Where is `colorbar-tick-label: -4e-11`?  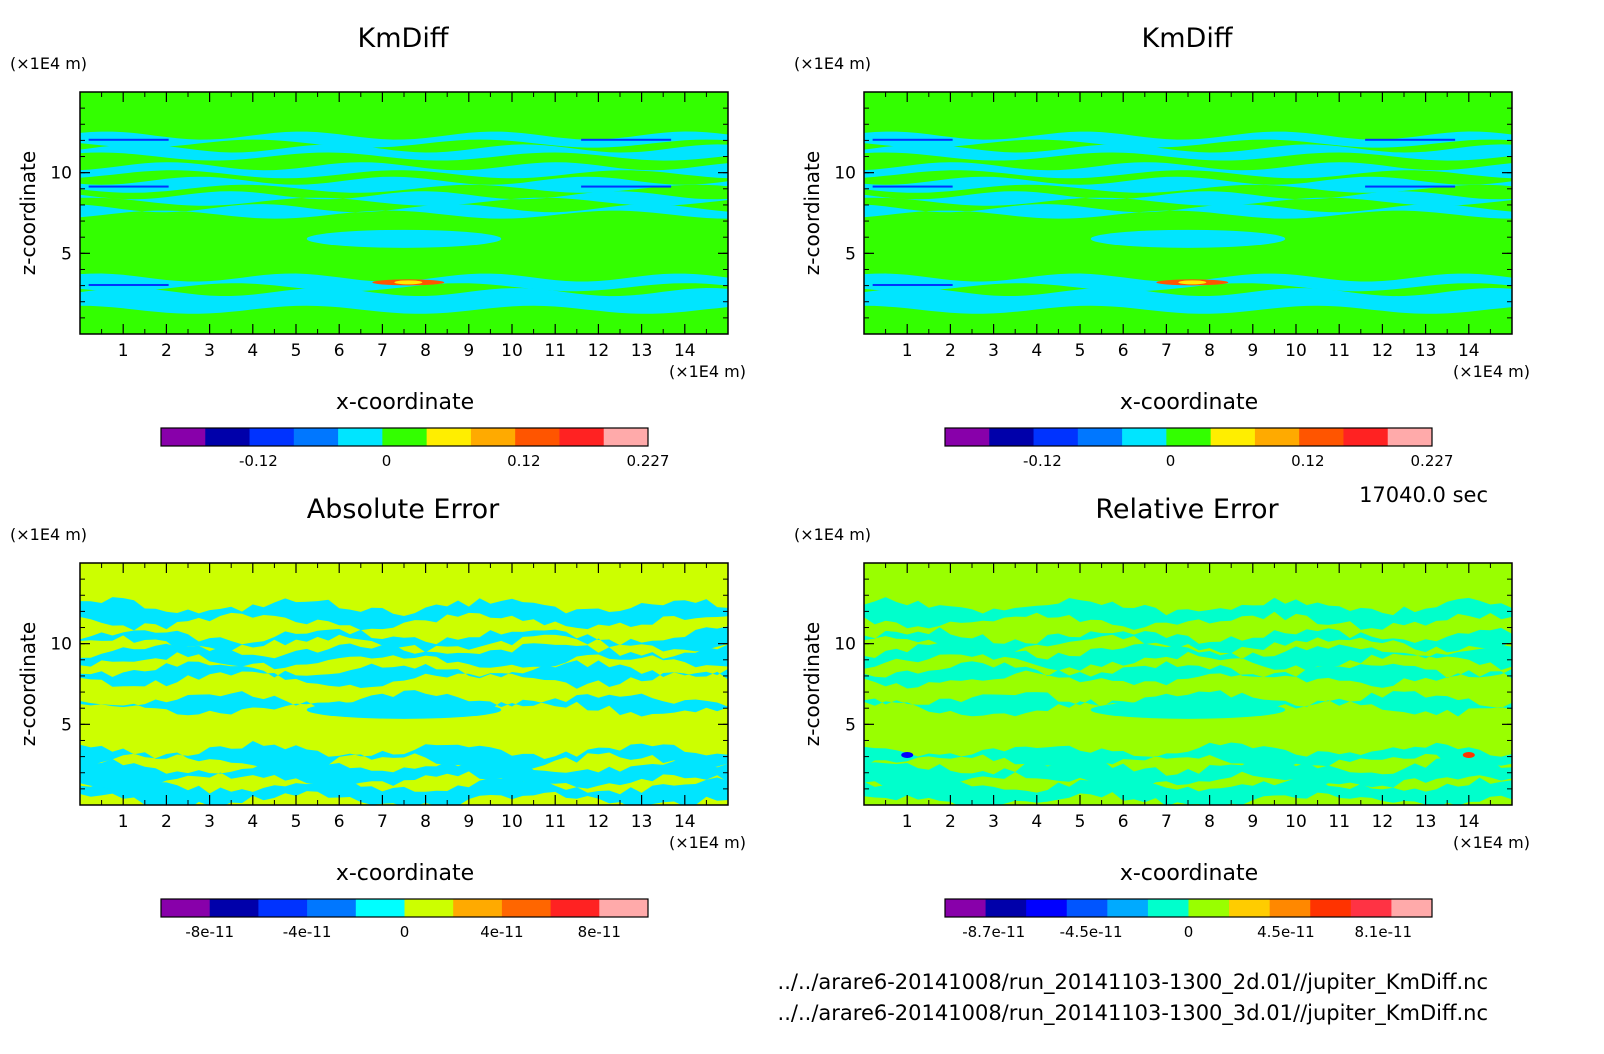 colorbar-tick-label: -4e-11 is located at coordinates (307, 932).